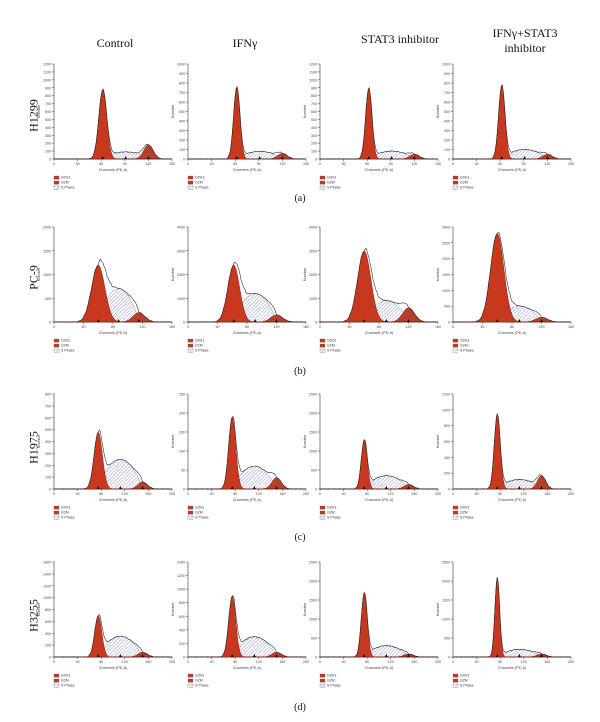 This screenshot has height=722, width=600. I want to click on y-tick-label: 1400, so click(181, 563).